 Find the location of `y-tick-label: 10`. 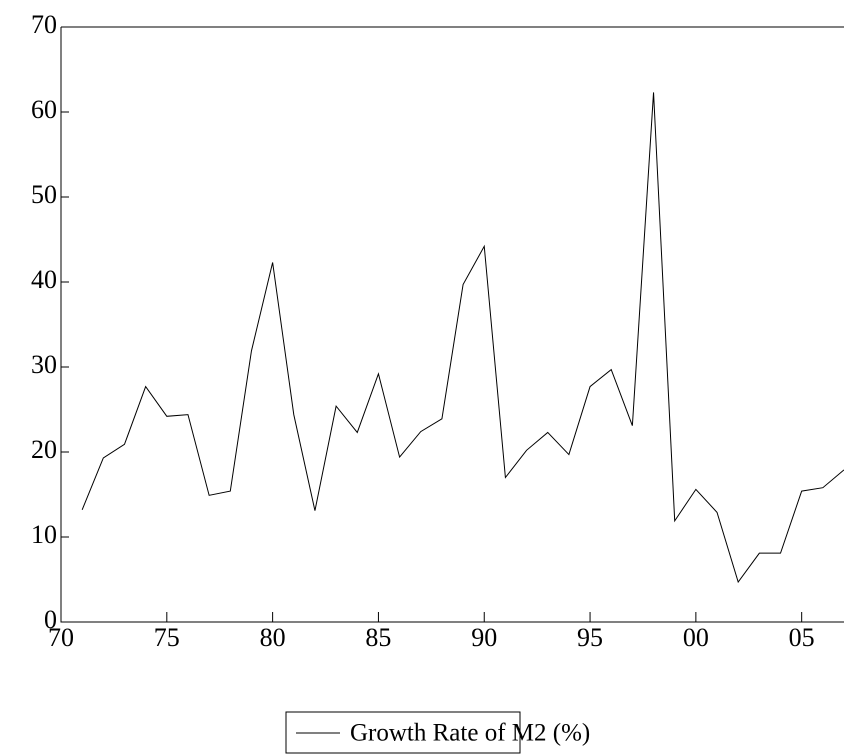

y-tick-label: 10 is located at coordinates (44, 534).